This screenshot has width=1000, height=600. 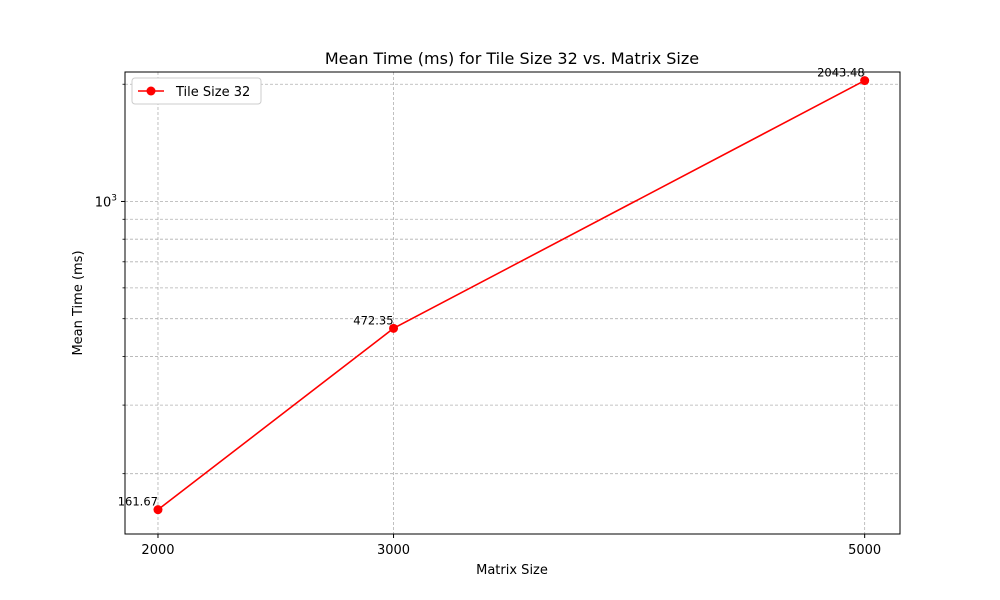 What do you see at coordinates (78, 302) in the screenshot?
I see `y-axis-label: Mean Time (ms)` at bounding box center [78, 302].